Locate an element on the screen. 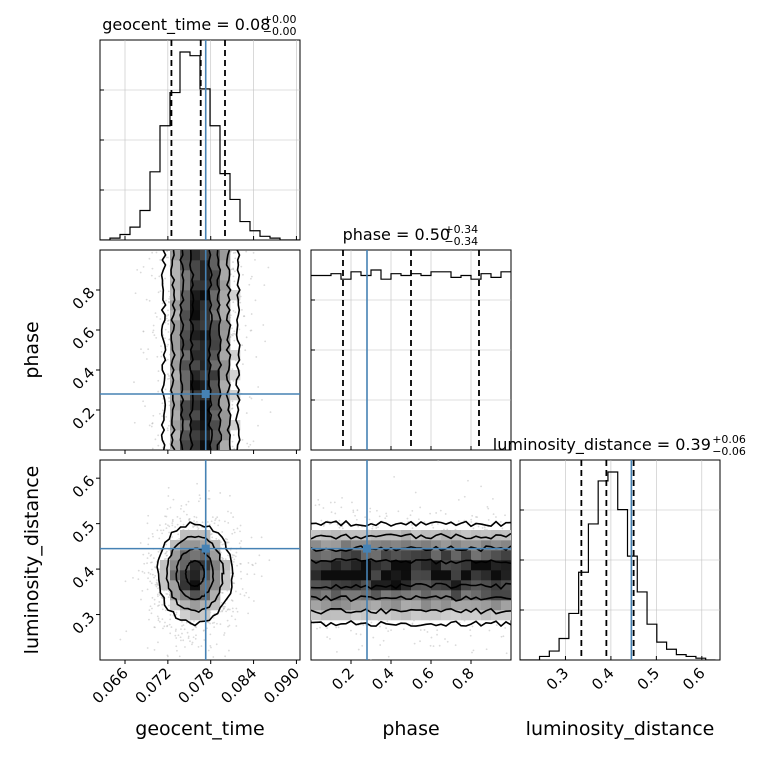 This screenshot has height=760, width=760. x-tick-label: 0.6 is located at coordinates (694, 679).